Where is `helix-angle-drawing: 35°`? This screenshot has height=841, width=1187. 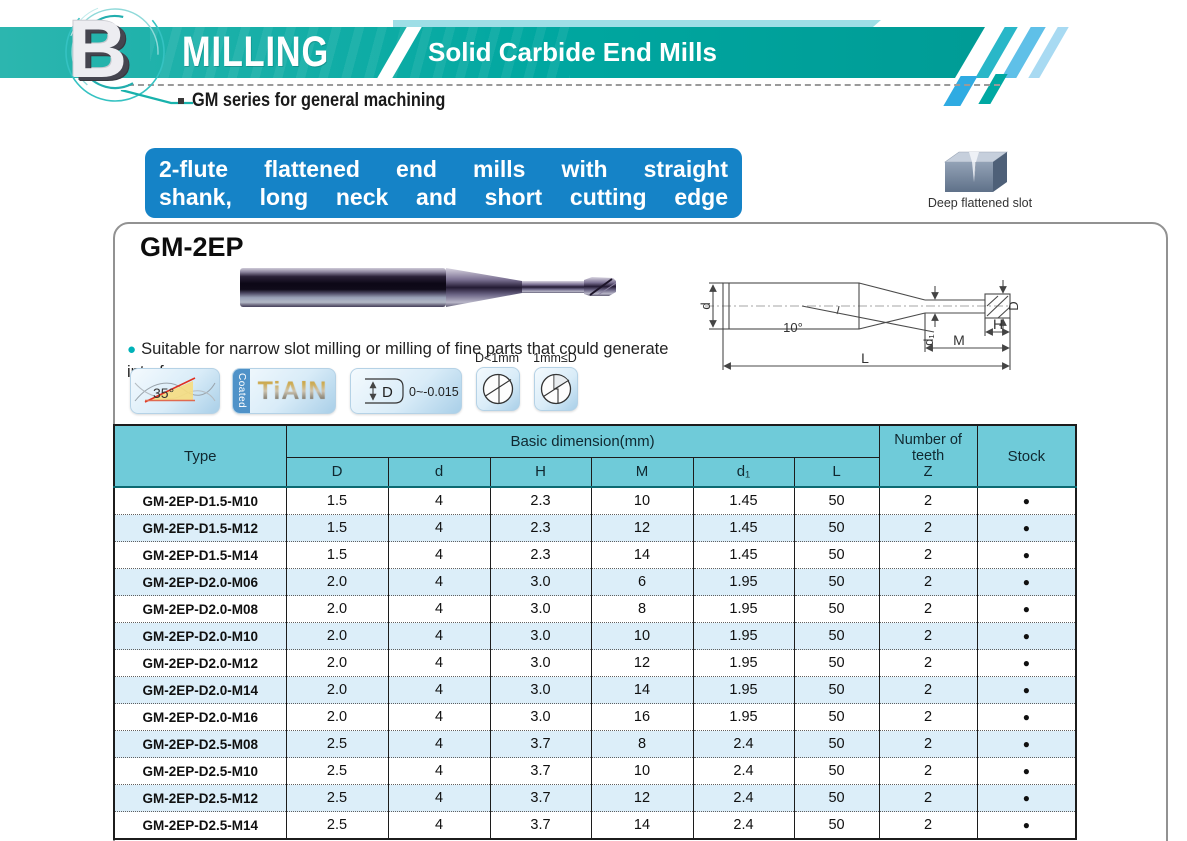 helix-angle-drawing: 35° is located at coordinates (175, 390).